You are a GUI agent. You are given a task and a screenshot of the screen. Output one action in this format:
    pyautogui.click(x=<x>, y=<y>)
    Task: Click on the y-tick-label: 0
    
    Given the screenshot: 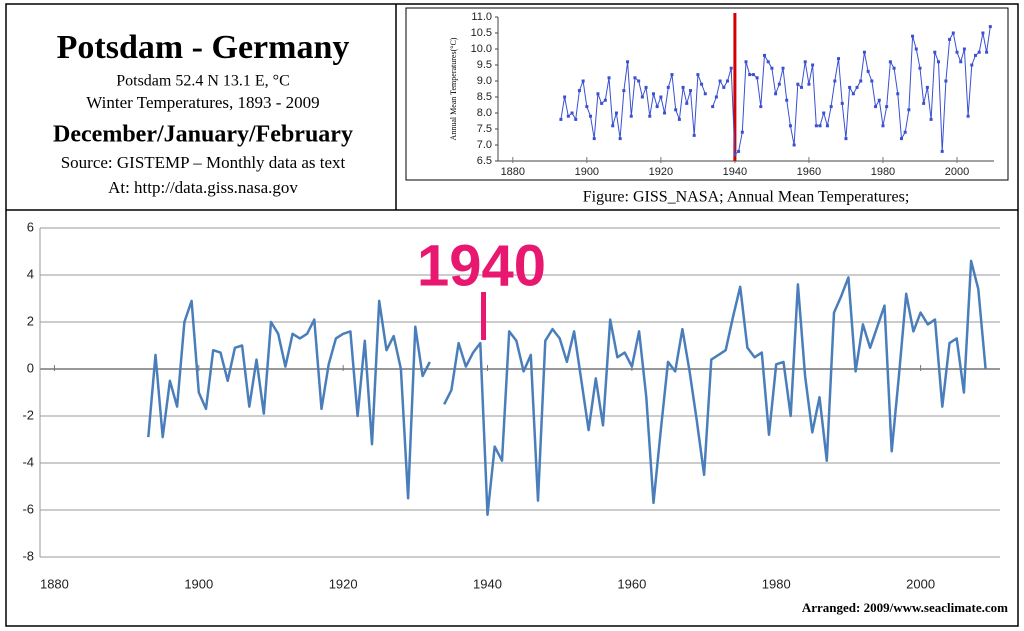 What is the action you would take?
    pyautogui.click(x=30, y=367)
    